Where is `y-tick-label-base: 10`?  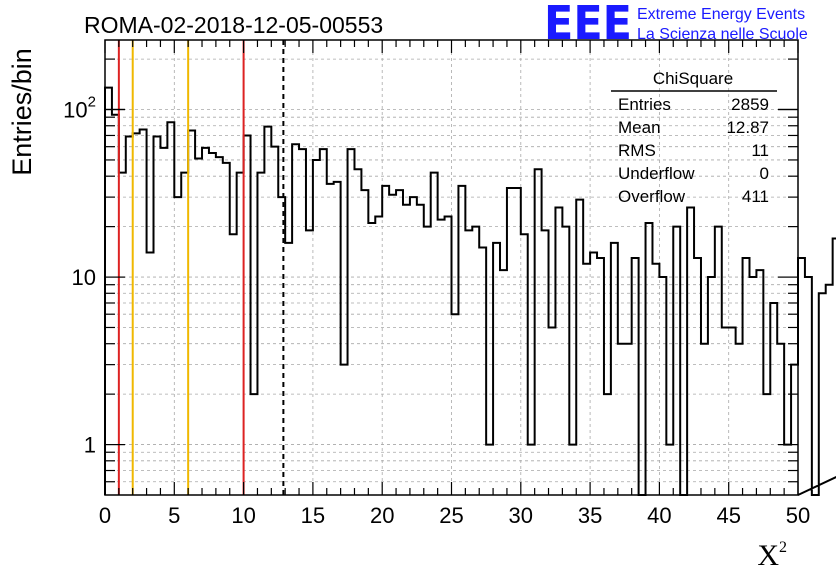
y-tick-label-base: 10 is located at coordinates (75, 110).